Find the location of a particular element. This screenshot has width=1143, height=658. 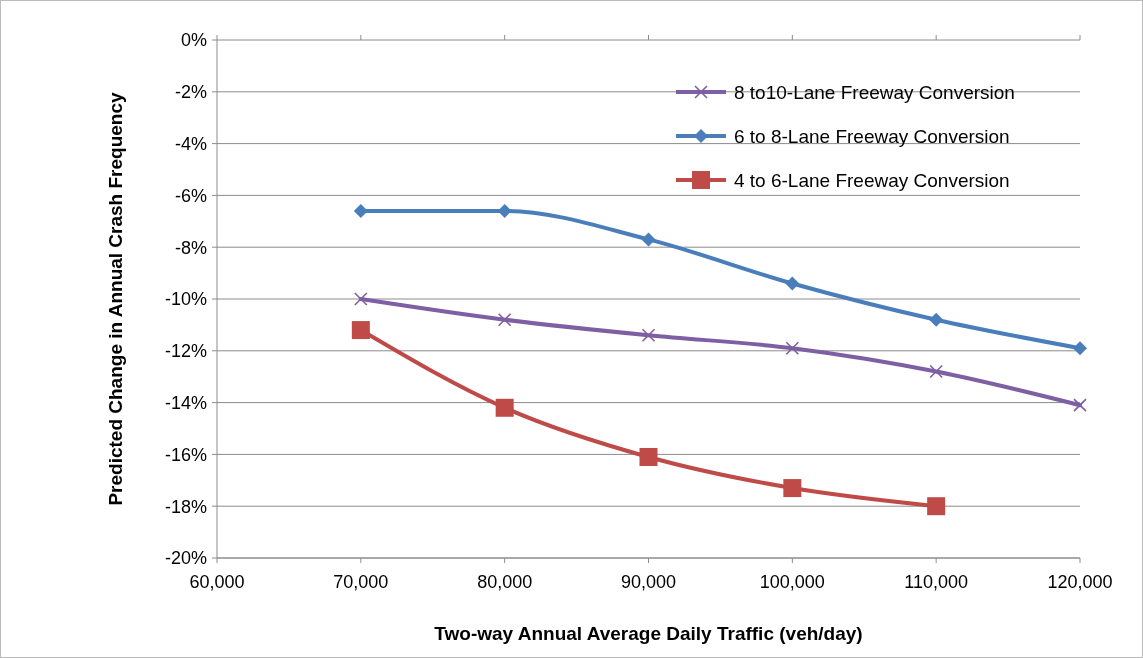

legend-label: 8 to10-Lane Freeway Conversion is located at coordinates (874, 92).